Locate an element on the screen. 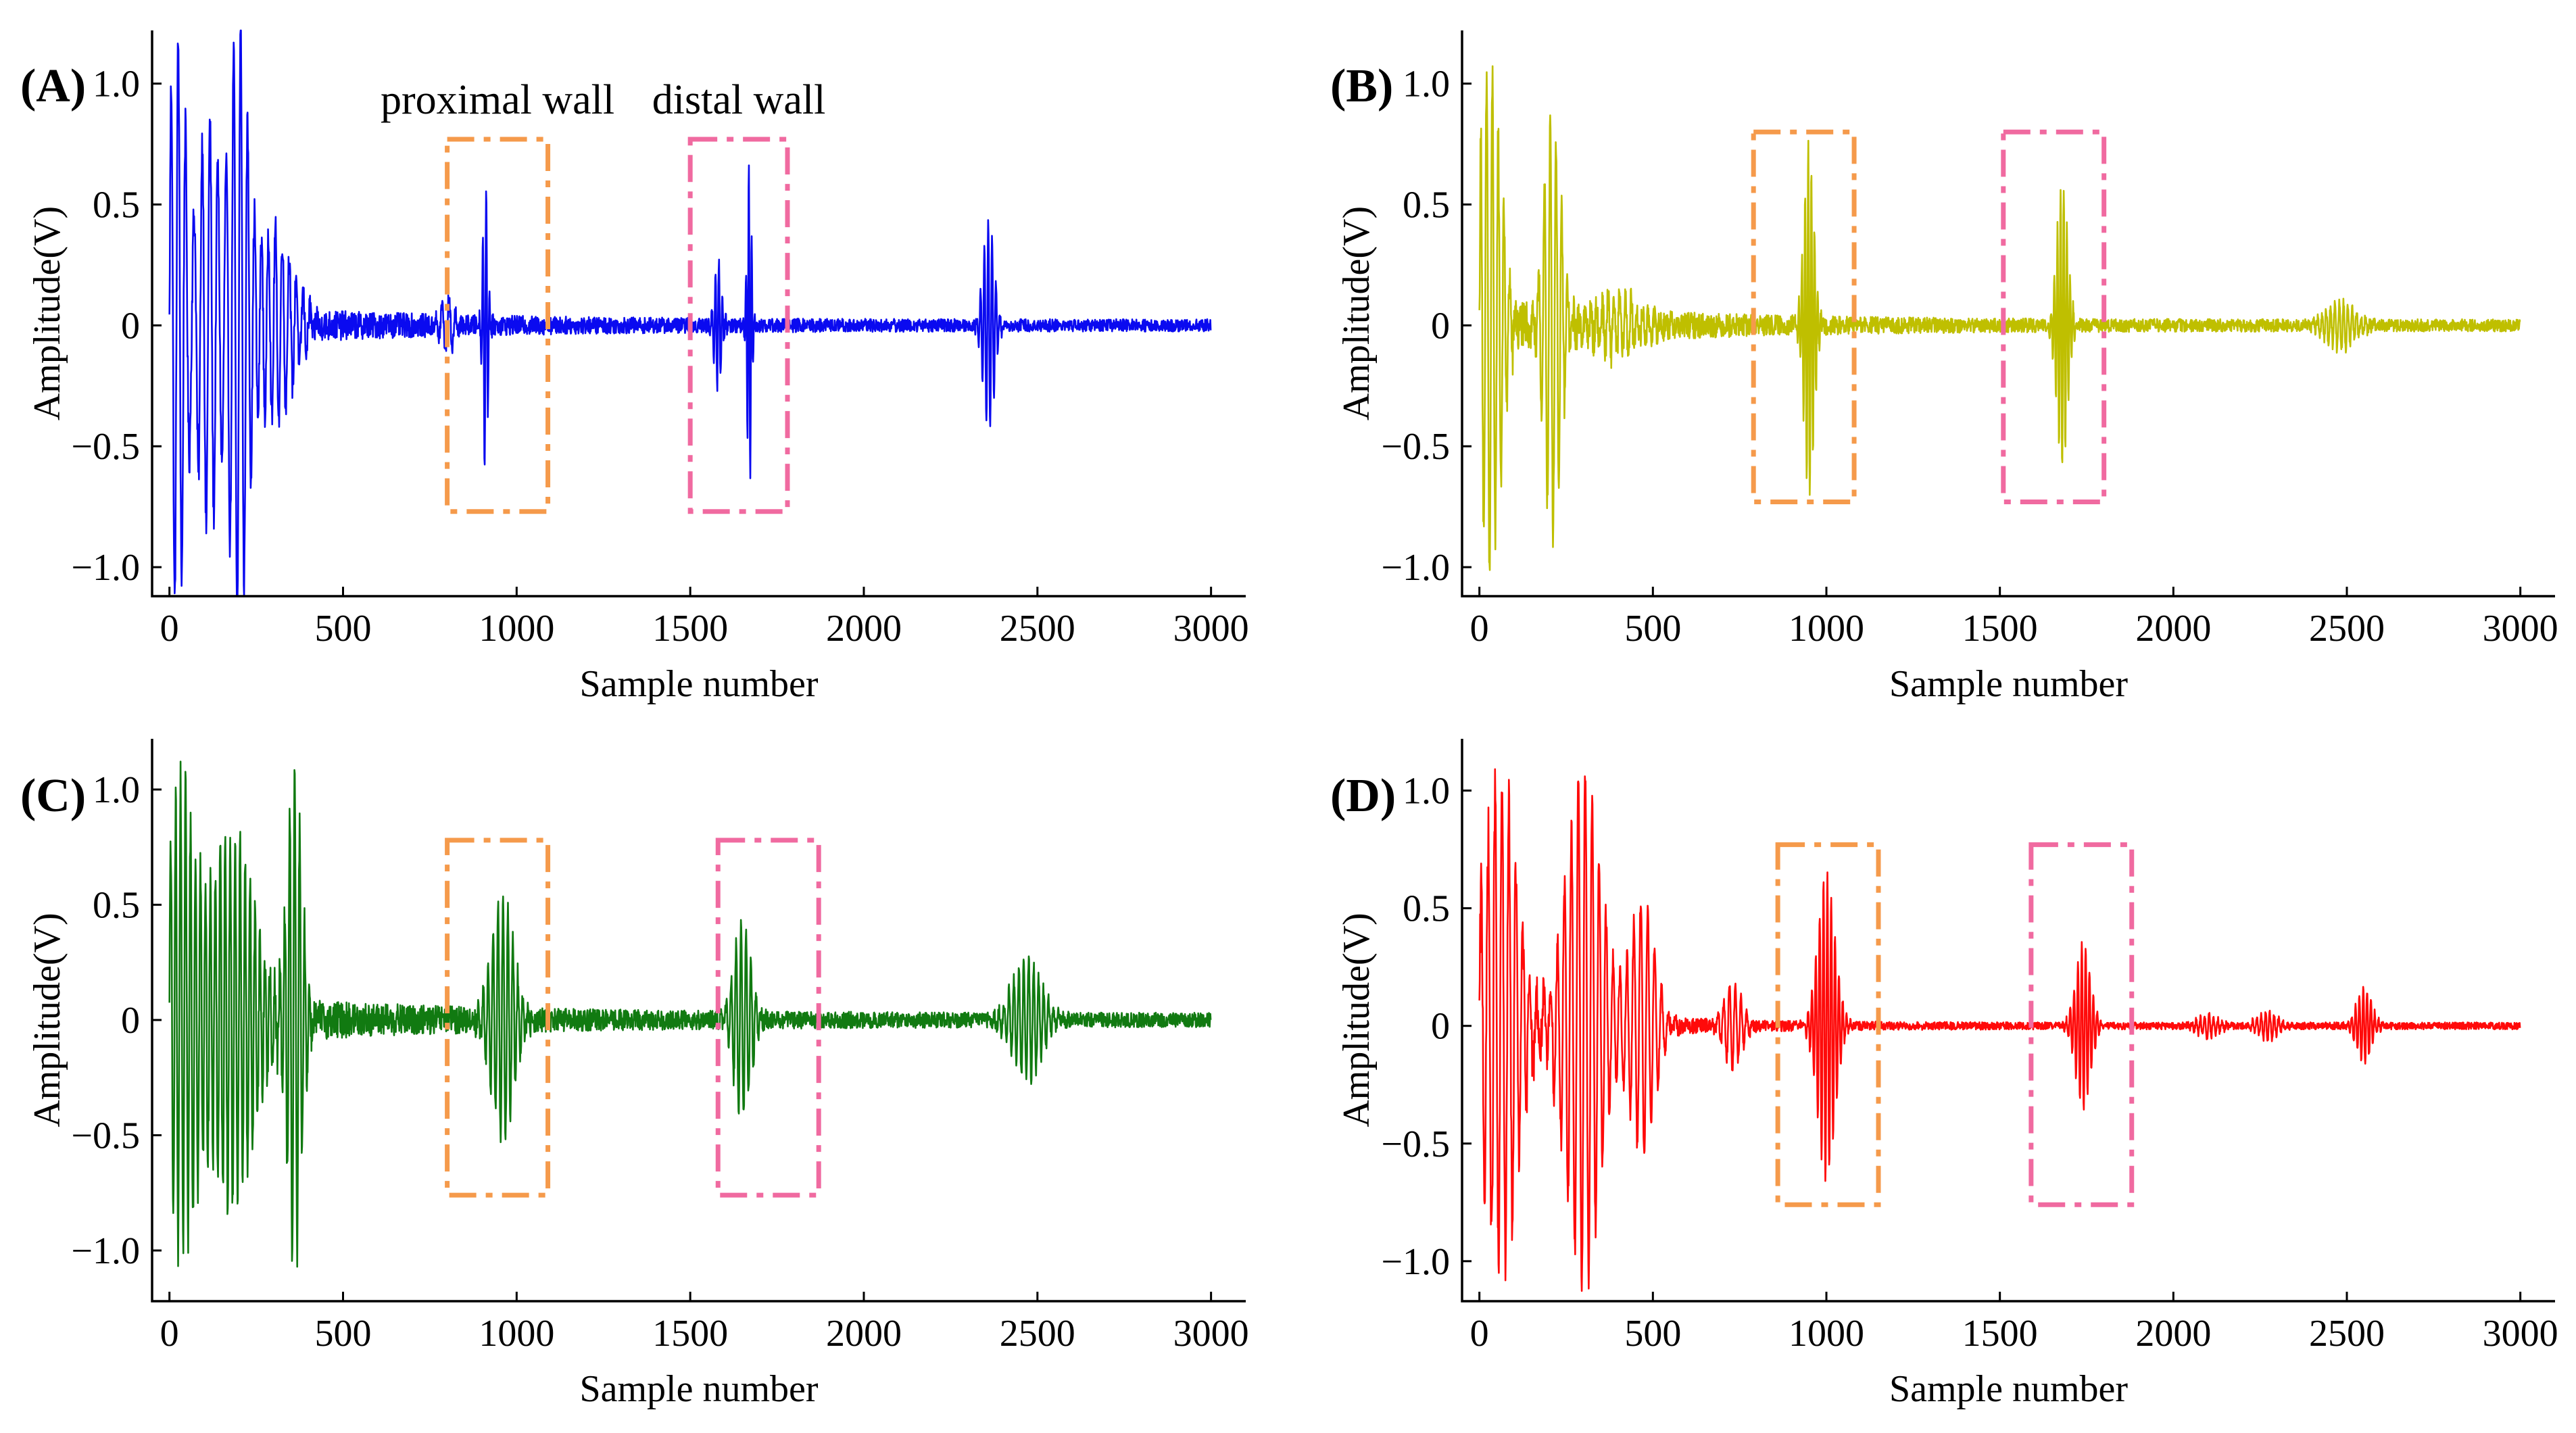 The width and height of the screenshot is (2576, 1433). proximal-wall-label: proximal wall is located at coordinates (497, 100).